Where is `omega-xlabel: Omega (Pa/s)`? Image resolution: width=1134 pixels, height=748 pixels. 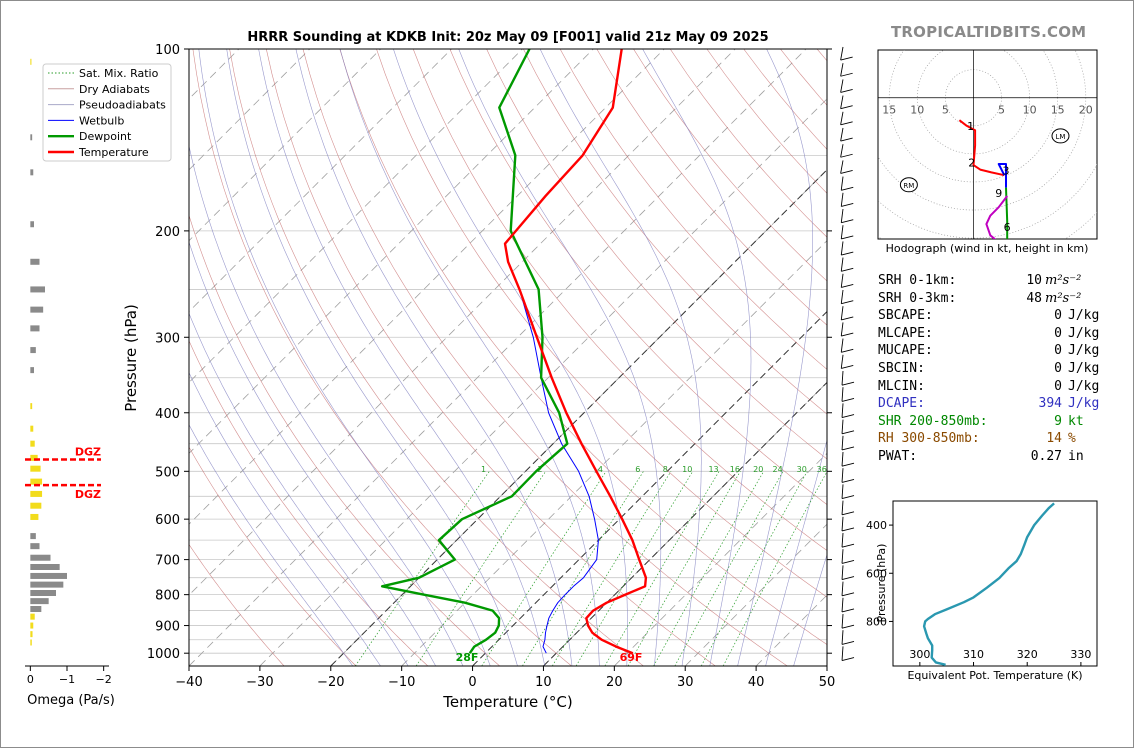
omega-xlabel: Omega (Pa/s) is located at coordinates (71, 700).